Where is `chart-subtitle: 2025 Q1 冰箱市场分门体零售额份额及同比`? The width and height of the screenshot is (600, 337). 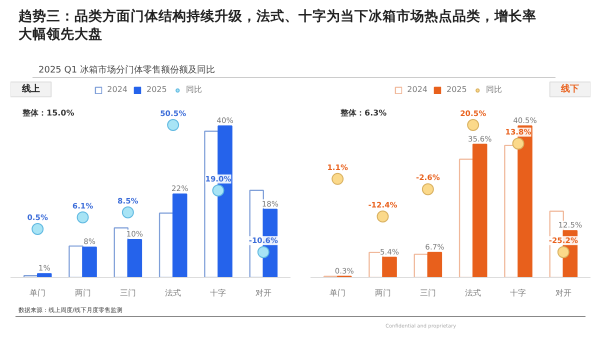
chart-subtitle: 2025 Q1 冰箱市场分门体零售额份额及同比 is located at coordinates (126, 70).